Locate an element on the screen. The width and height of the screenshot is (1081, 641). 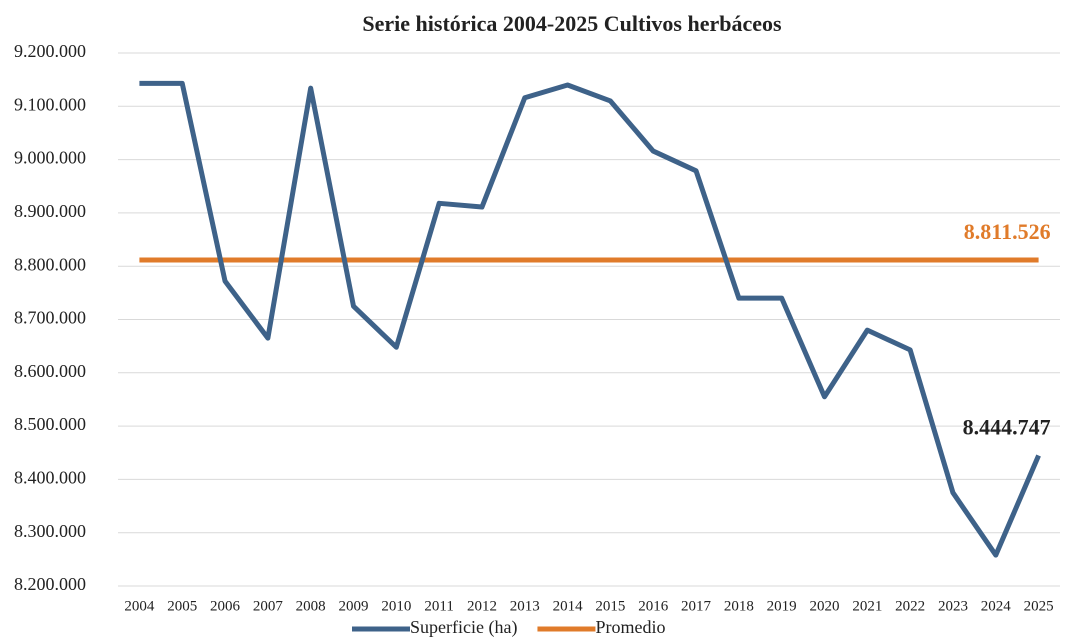
x-tick-label: 2012 is located at coordinates (482, 606).